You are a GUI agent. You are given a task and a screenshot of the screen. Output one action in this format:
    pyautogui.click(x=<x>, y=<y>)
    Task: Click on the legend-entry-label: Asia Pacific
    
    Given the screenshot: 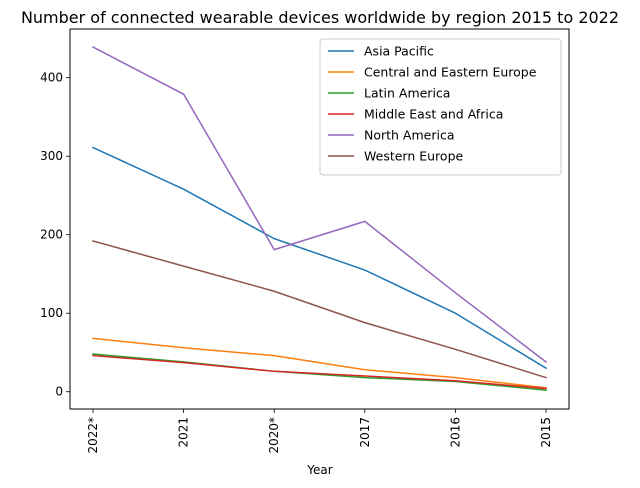 What is the action you would take?
    pyautogui.click(x=399, y=51)
    